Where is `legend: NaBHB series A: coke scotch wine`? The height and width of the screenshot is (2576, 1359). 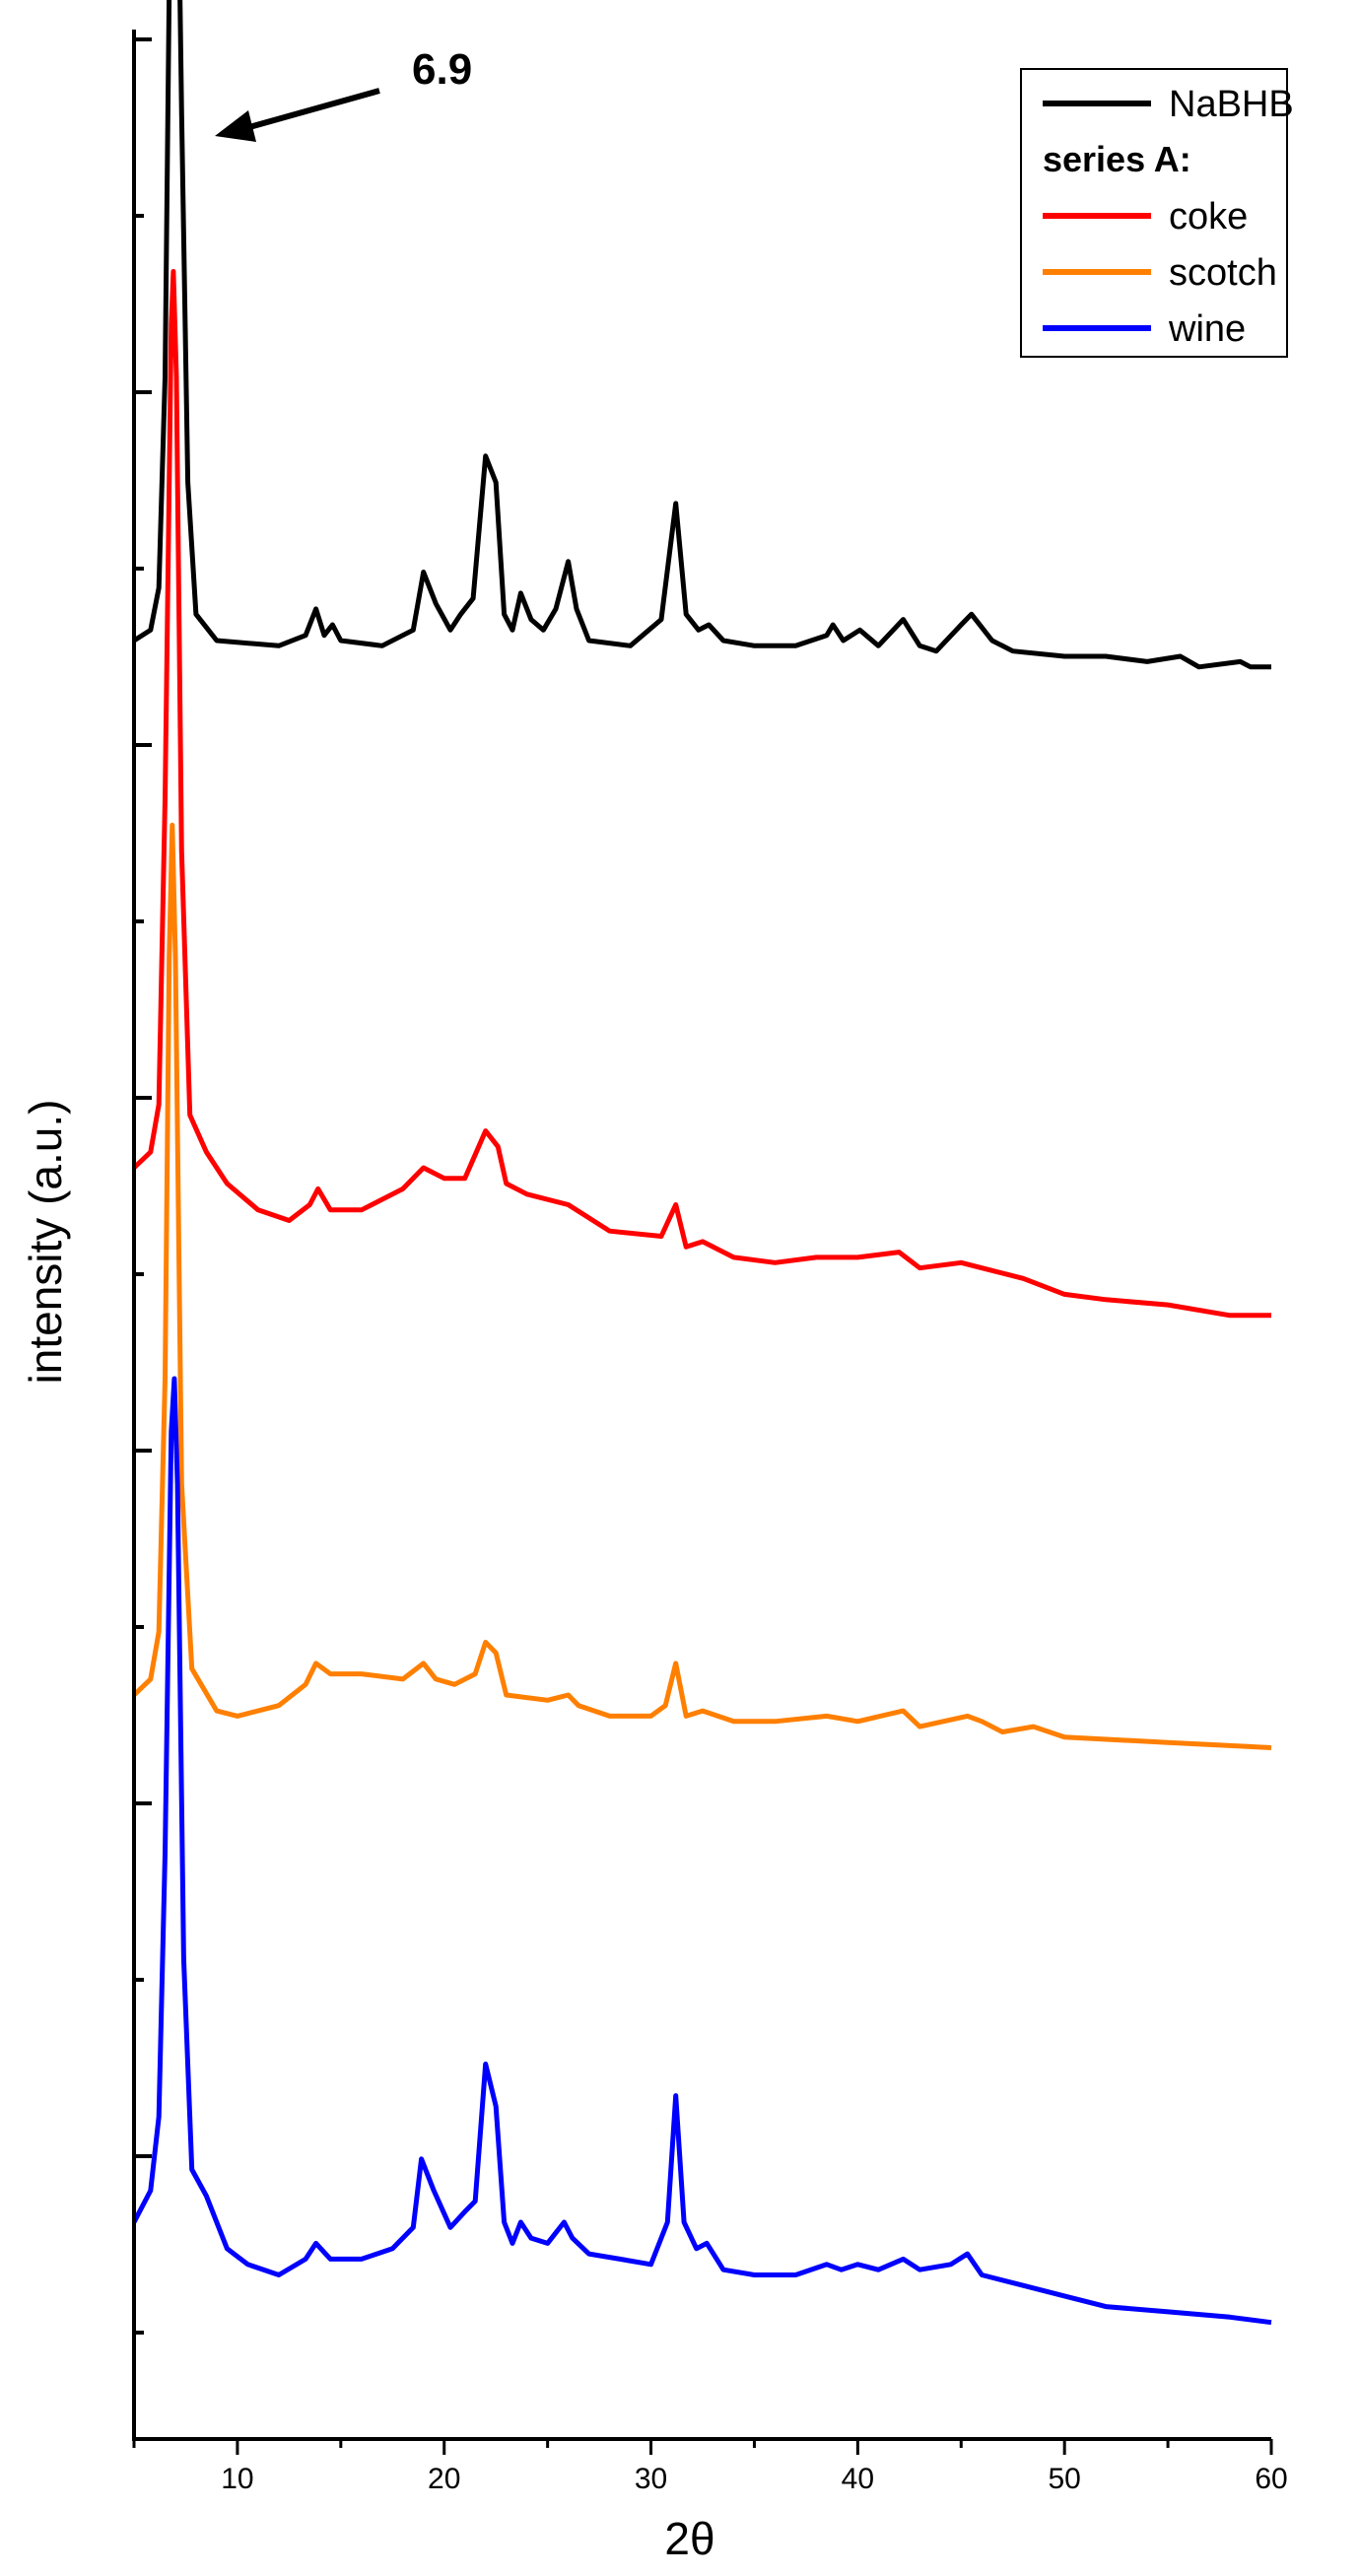
legend: NaBHB series A: coke scotch wine is located at coordinates (1157, 213).